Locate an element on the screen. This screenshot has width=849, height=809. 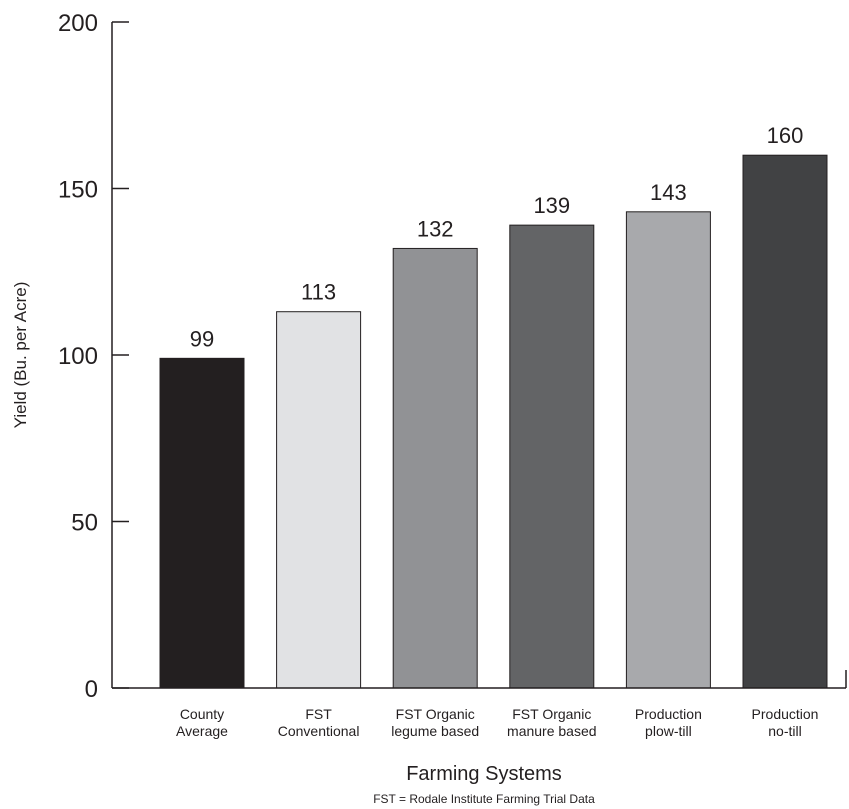
bar-value-label: 132 is located at coordinates (435, 228).